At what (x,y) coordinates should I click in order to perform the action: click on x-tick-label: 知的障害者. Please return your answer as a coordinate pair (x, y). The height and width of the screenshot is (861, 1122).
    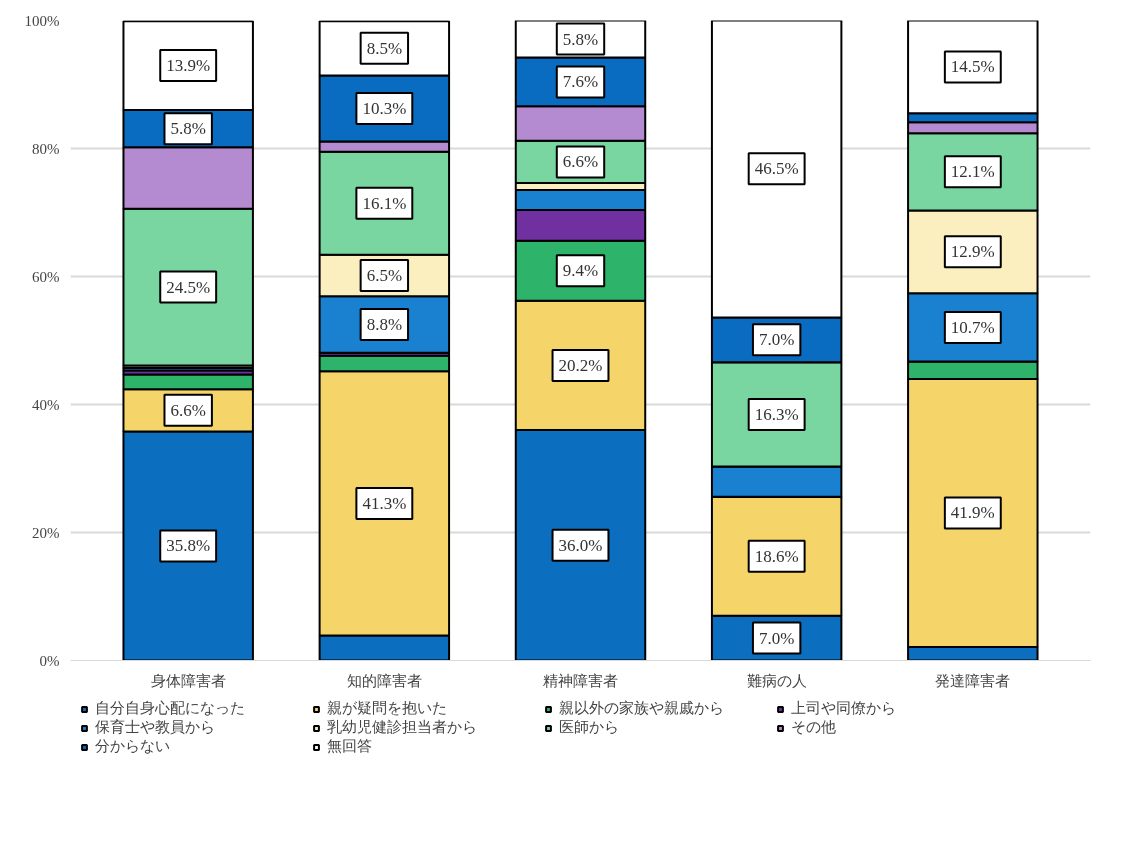
    Looking at the image, I should click on (384, 680).